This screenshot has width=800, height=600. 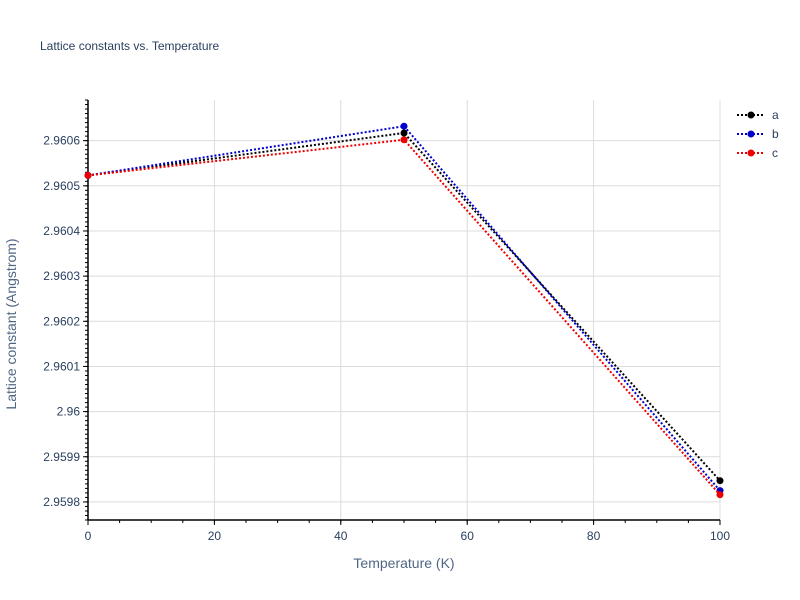 What do you see at coordinates (61, 366) in the screenshot?
I see `y-tick-label: 2.9601` at bounding box center [61, 366].